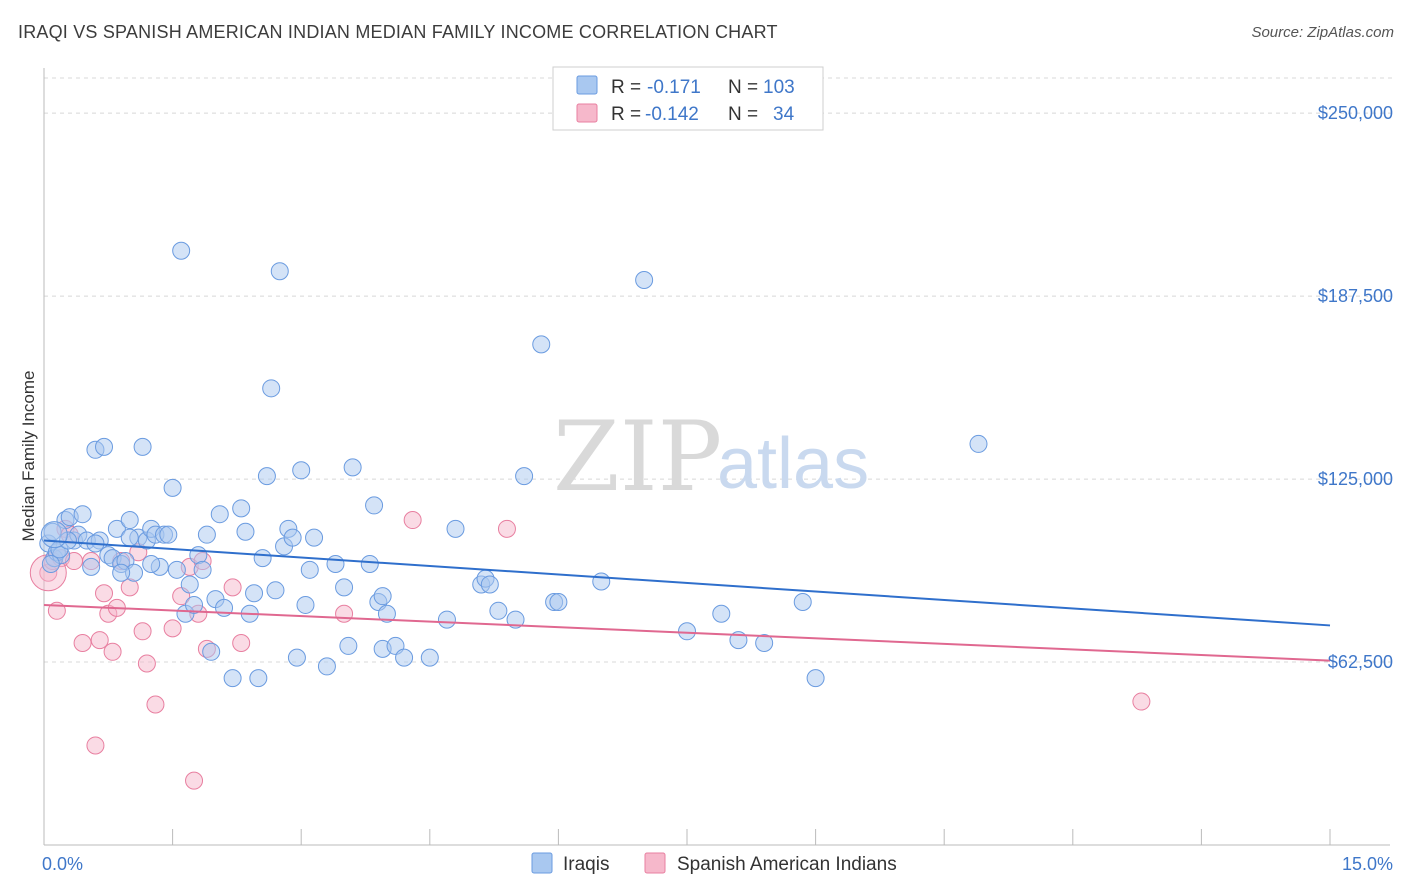  Describe the element at coordinates (1322, 32) in the screenshot. I see `source-credit: Source: ZipAtlas.com` at that location.